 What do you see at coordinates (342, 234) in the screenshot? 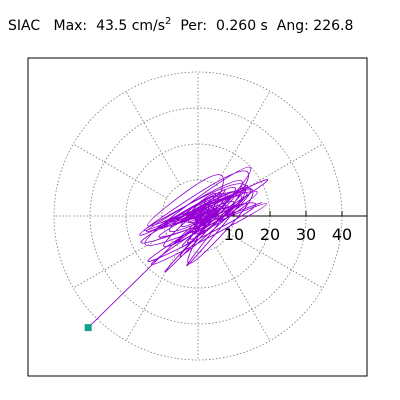
I see `radial-tick-label: 40` at bounding box center [342, 234].